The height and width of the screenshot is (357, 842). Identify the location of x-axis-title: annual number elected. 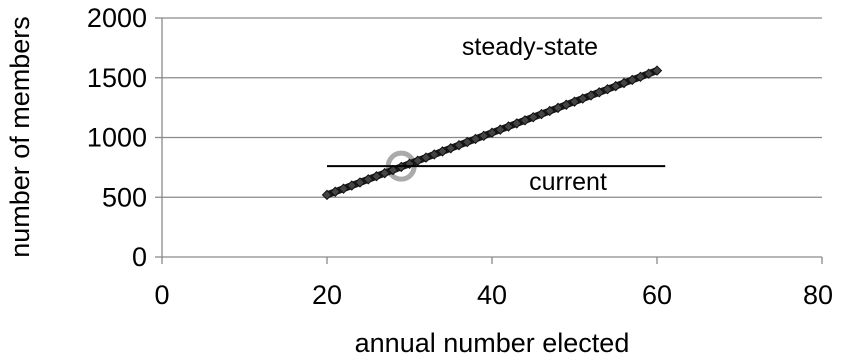
(492, 342).